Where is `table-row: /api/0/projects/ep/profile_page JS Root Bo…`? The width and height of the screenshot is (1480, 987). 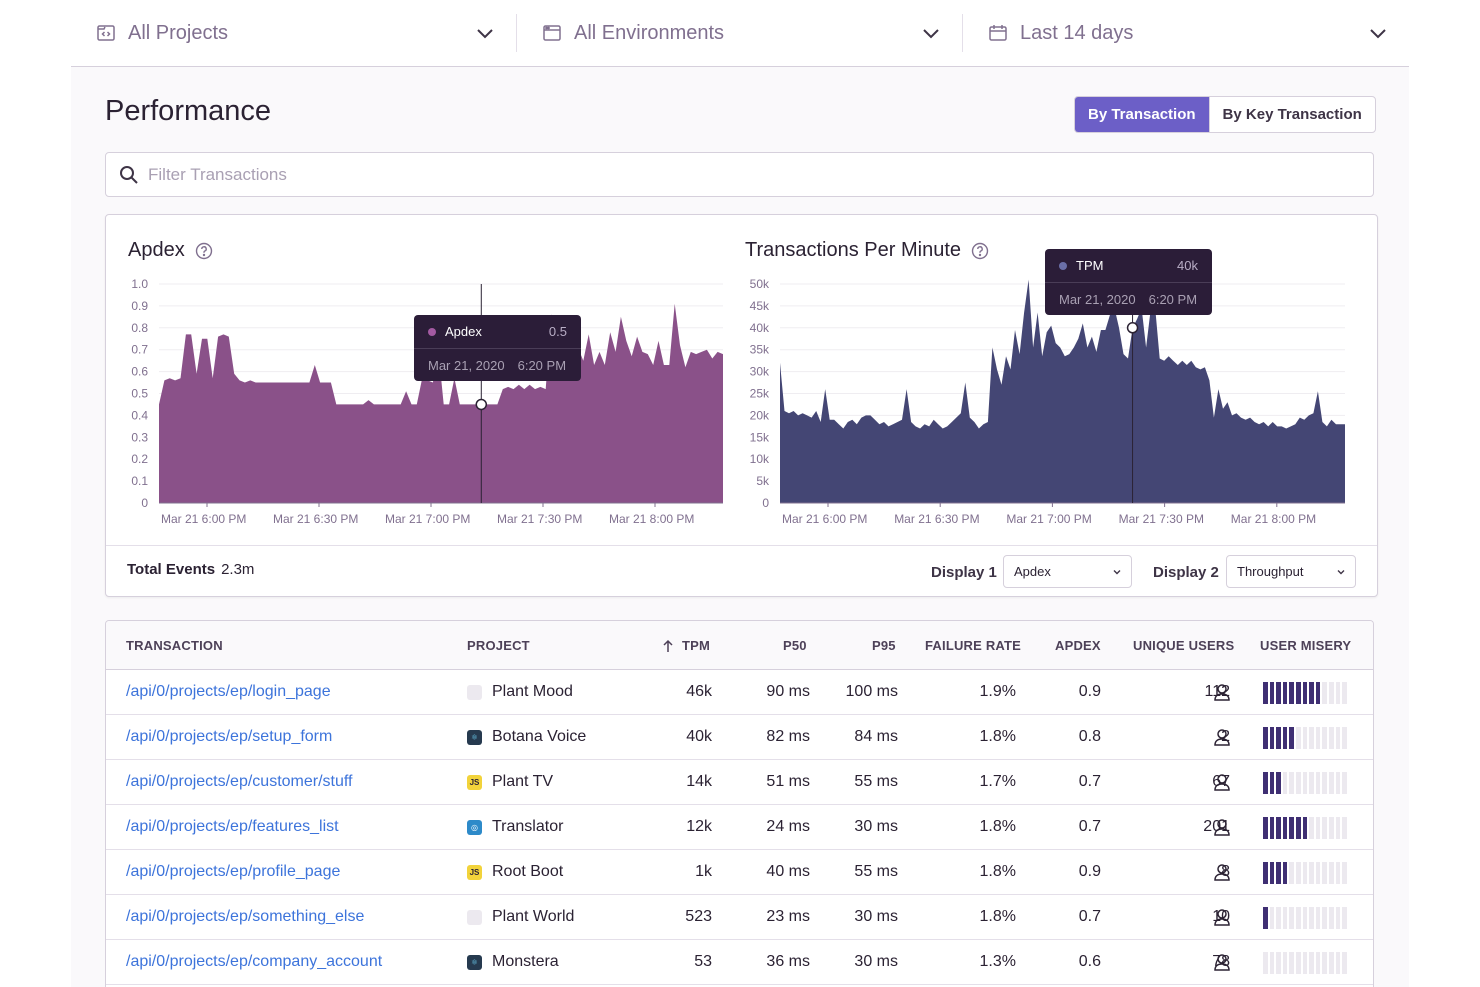 table-row: /api/0/projects/ep/profile_page JS Root Bo… is located at coordinates (739, 872).